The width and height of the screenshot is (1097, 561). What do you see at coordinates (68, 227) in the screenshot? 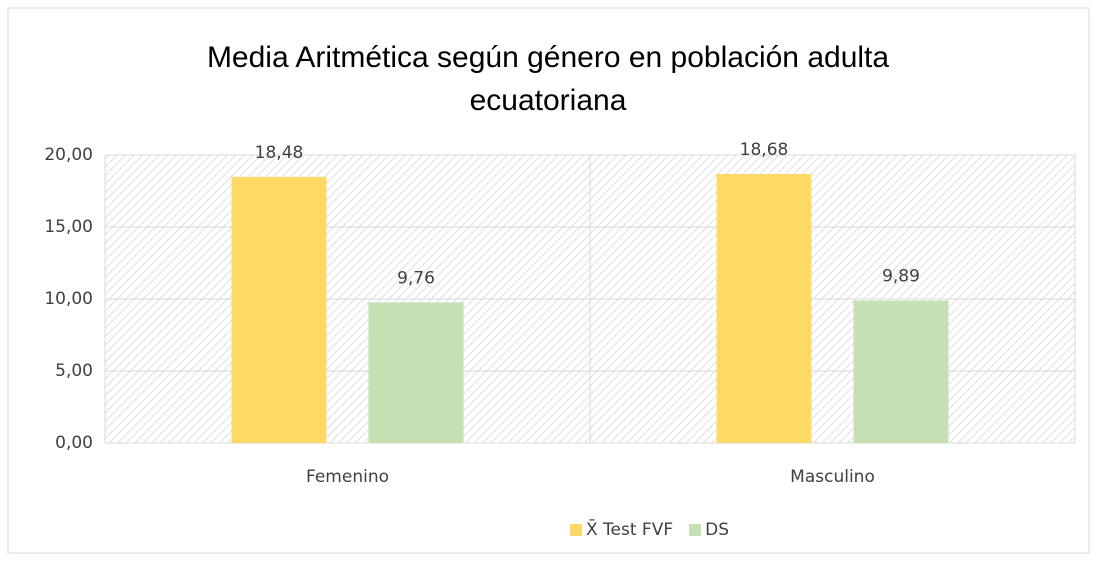
I see `y-tick-label: 15,00` at bounding box center [68, 227].